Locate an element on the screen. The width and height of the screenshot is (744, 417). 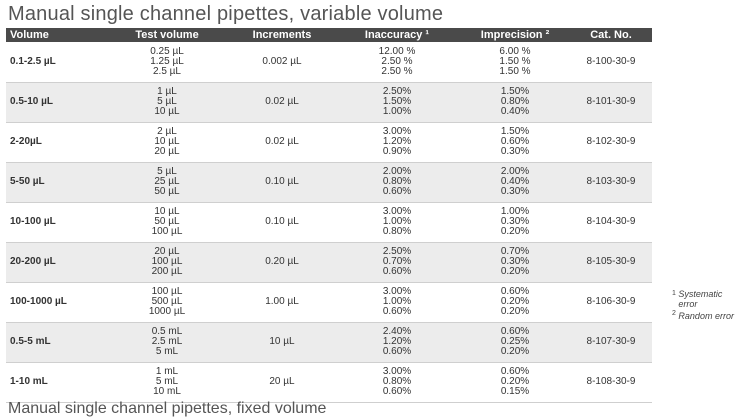
inaccuracy-cell-value: 2.00% is located at coordinates (397, 171).